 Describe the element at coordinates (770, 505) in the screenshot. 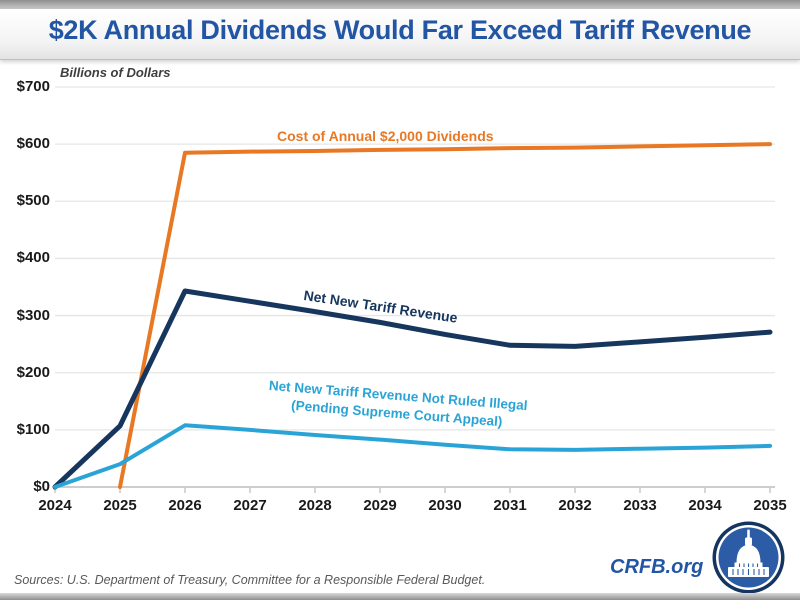

I see `x-axis-tick-label: 2035` at that location.